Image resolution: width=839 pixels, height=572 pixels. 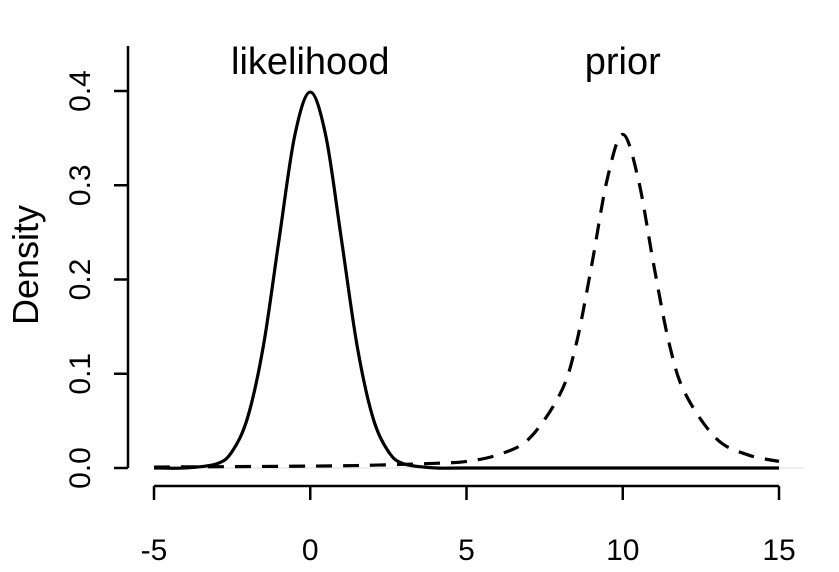 I want to click on y-tick-label: 0.0, so click(x=80, y=468).